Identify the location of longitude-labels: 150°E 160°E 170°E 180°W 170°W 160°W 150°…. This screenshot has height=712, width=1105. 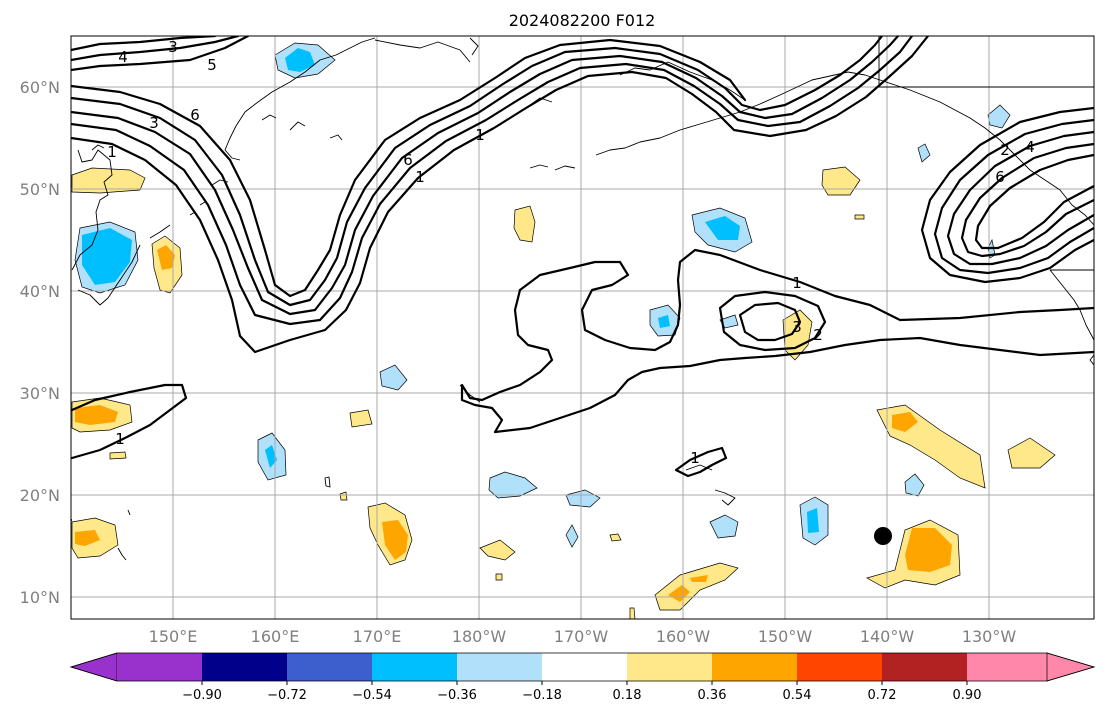
(583, 636).